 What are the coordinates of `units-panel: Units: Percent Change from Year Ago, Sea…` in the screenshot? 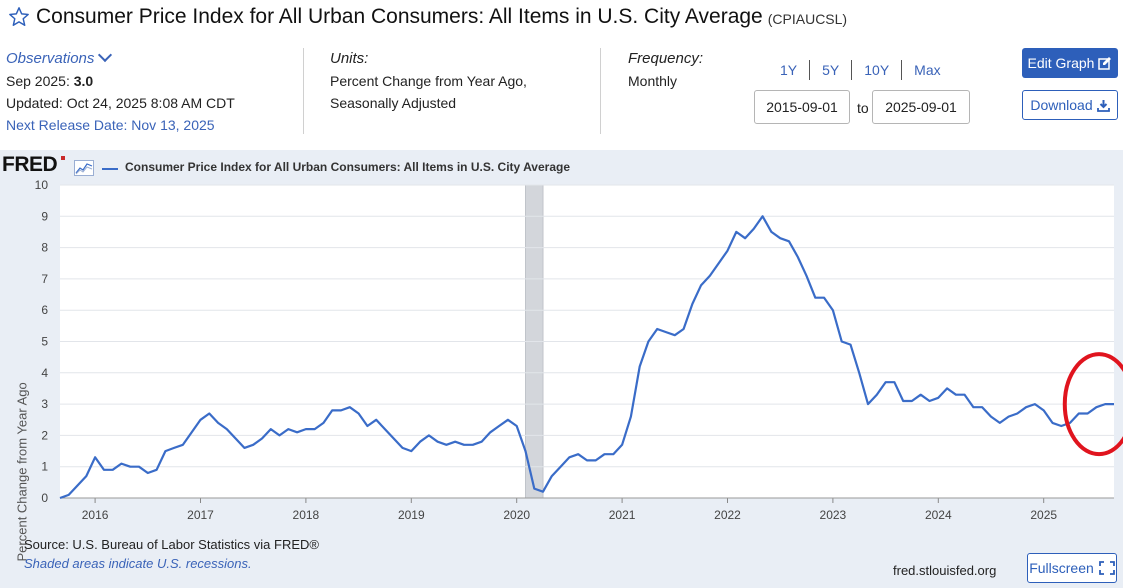 It's located at (428, 81).